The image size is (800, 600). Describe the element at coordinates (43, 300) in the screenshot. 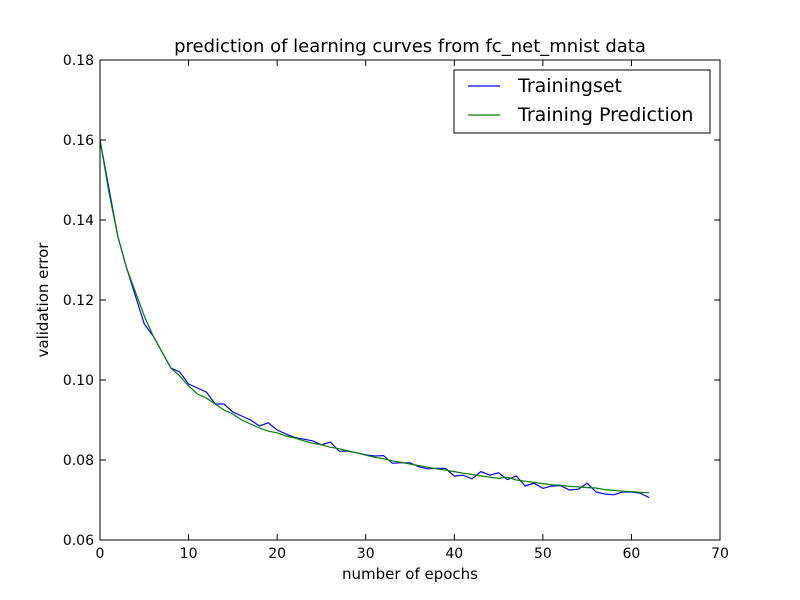

I see `y-axis-label: validation error` at that location.